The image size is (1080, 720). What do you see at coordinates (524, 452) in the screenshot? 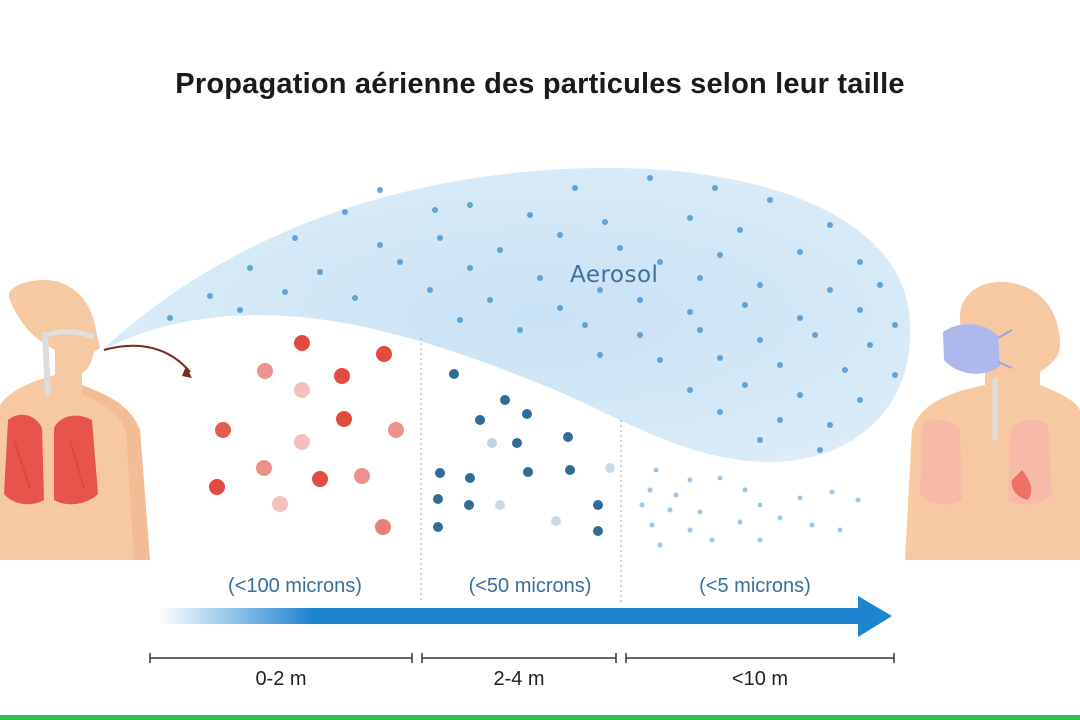
I see `medium-droplets` at bounding box center [524, 452].